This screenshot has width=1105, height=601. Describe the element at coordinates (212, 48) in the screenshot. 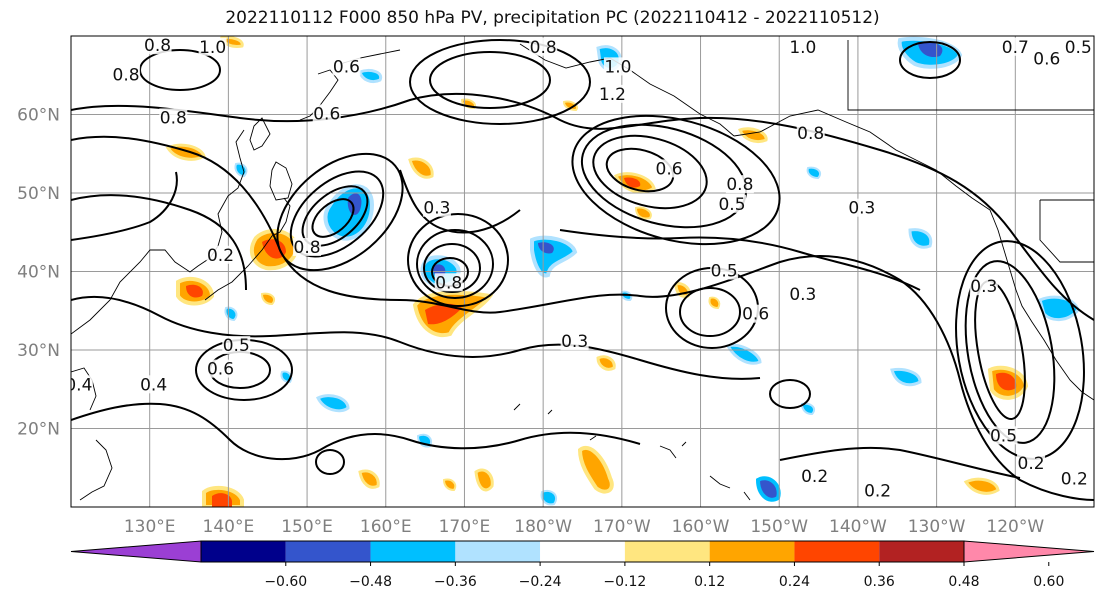

I see `contour-label: 1.0` at that location.